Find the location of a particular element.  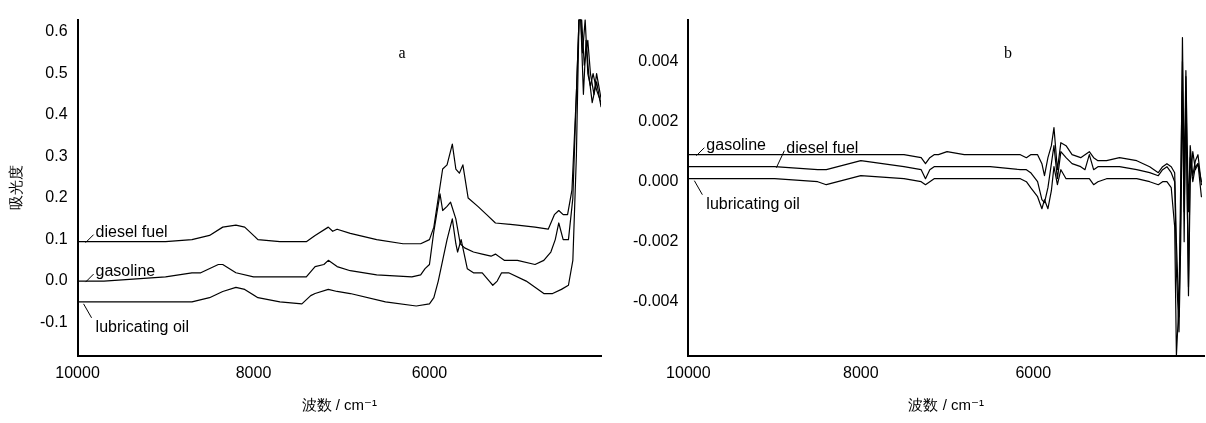

series-label: diesel fuel is located at coordinates (822, 147).